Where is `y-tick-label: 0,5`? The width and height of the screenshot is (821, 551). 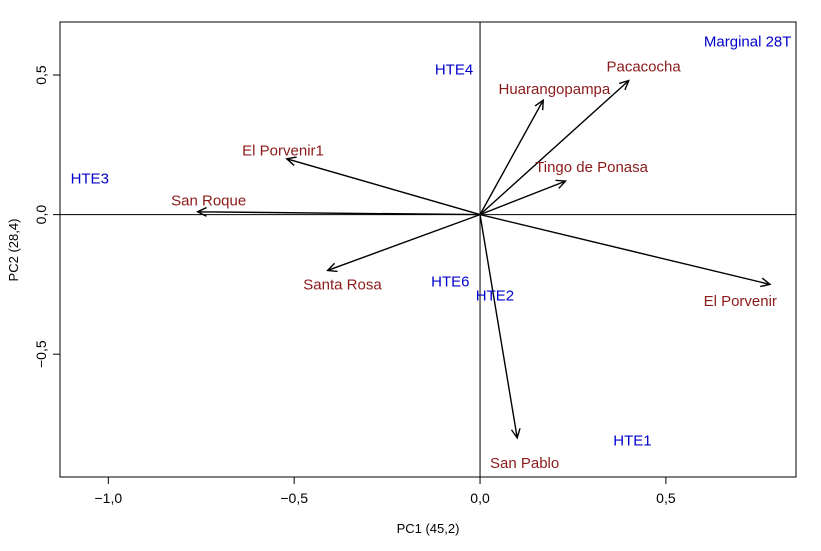 y-tick-label: 0,5 is located at coordinates (41, 75).